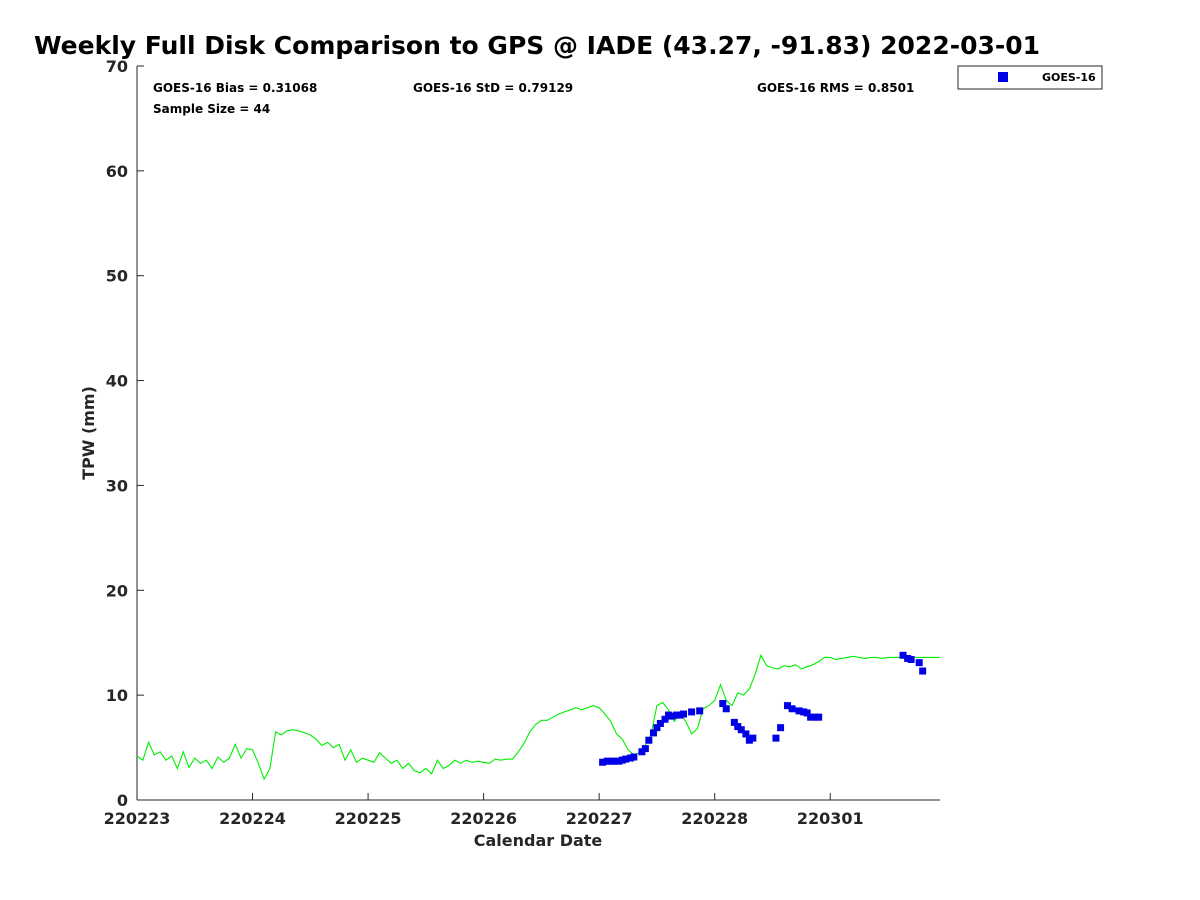  Describe the element at coordinates (235, 88) in the screenshot. I see `bias-stat: GOES-16 Bias = 0.31068` at that location.